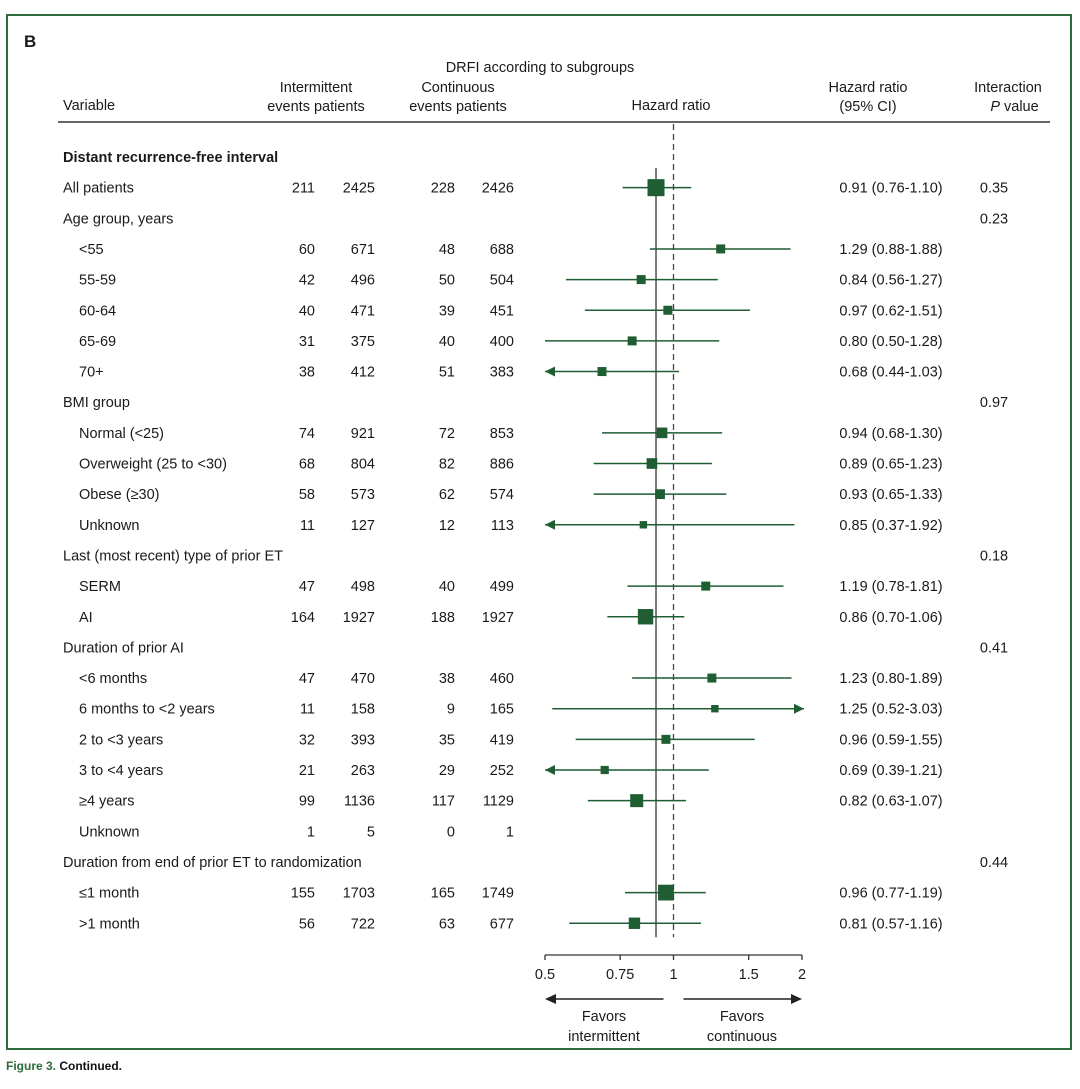 The image size is (1080, 1089). What do you see at coordinates (890, 526) in the screenshot?
I see `row-12-hr-ci-text: 0.85 (0.37-1.92)` at bounding box center [890, 526].